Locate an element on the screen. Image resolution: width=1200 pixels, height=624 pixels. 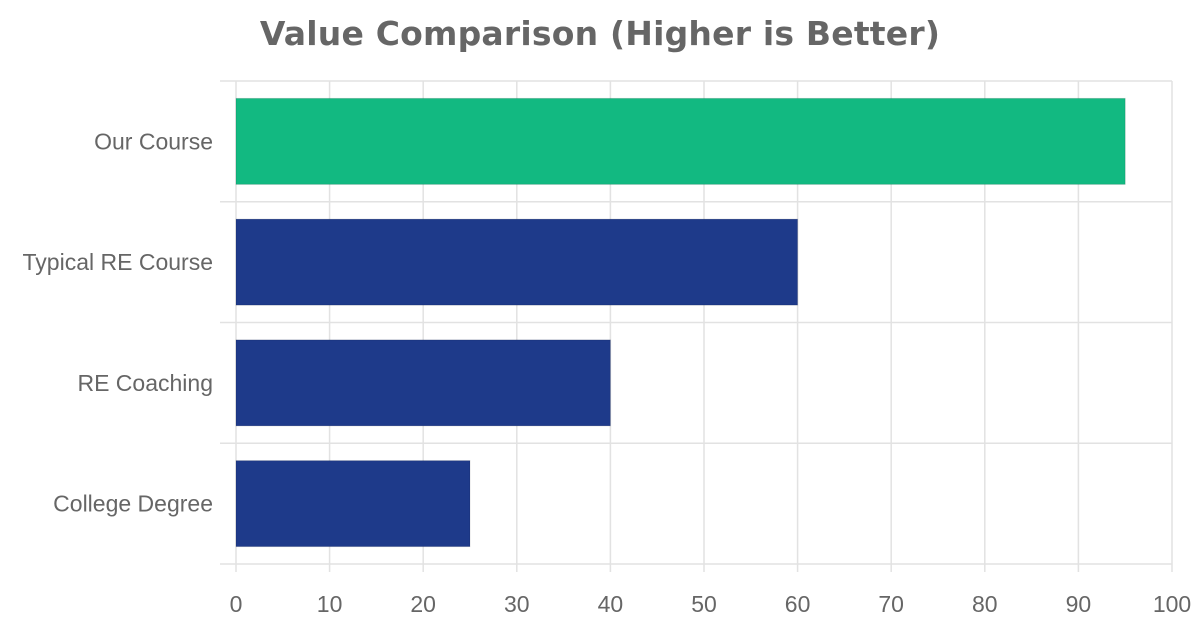
category-label: College Degree is located at coordinates (133, 504).